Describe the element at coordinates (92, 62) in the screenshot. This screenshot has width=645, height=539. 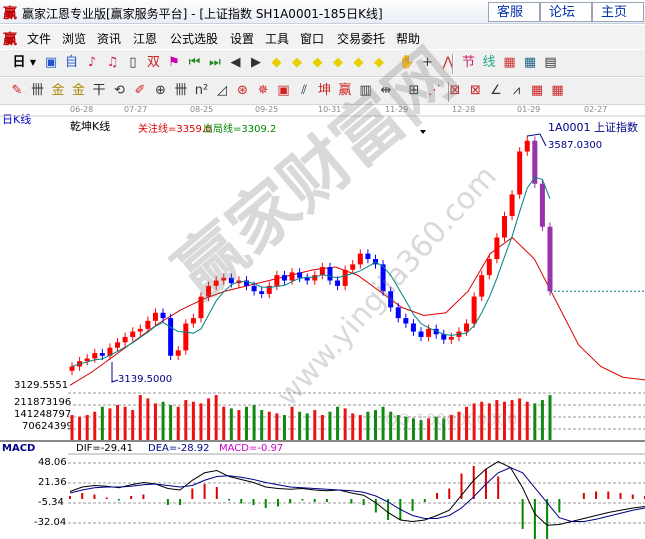
I see `indicator3-icon: ♪` at that location.